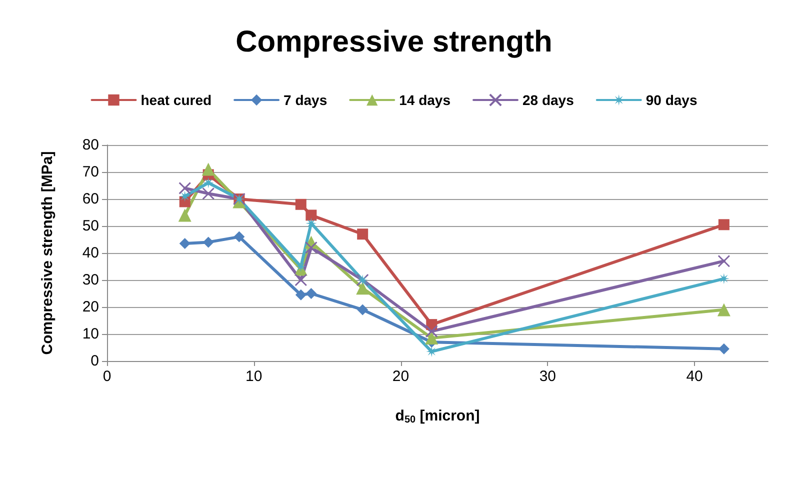  I want to click on y-tick-label: 40, so click(90, 253).